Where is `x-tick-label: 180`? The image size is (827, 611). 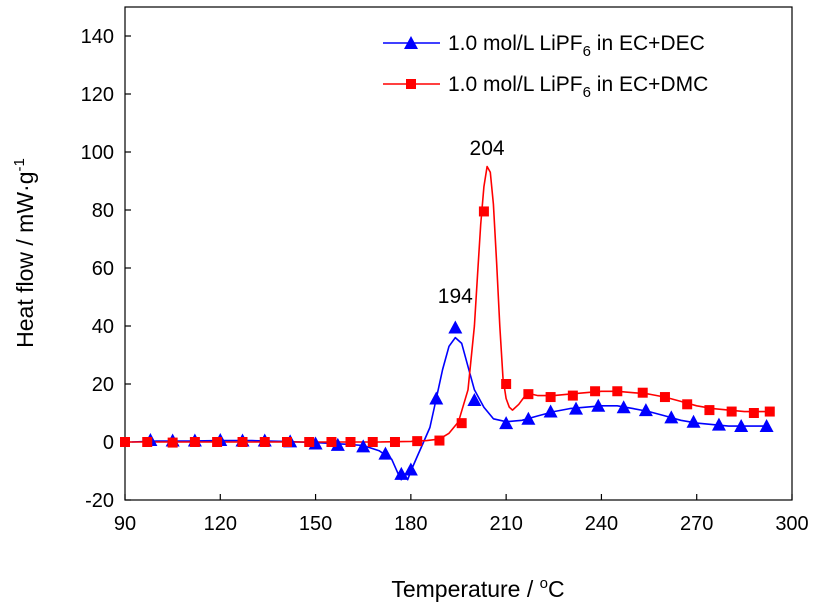 x-tick-label: 180 is located at coordinates (410, 524).